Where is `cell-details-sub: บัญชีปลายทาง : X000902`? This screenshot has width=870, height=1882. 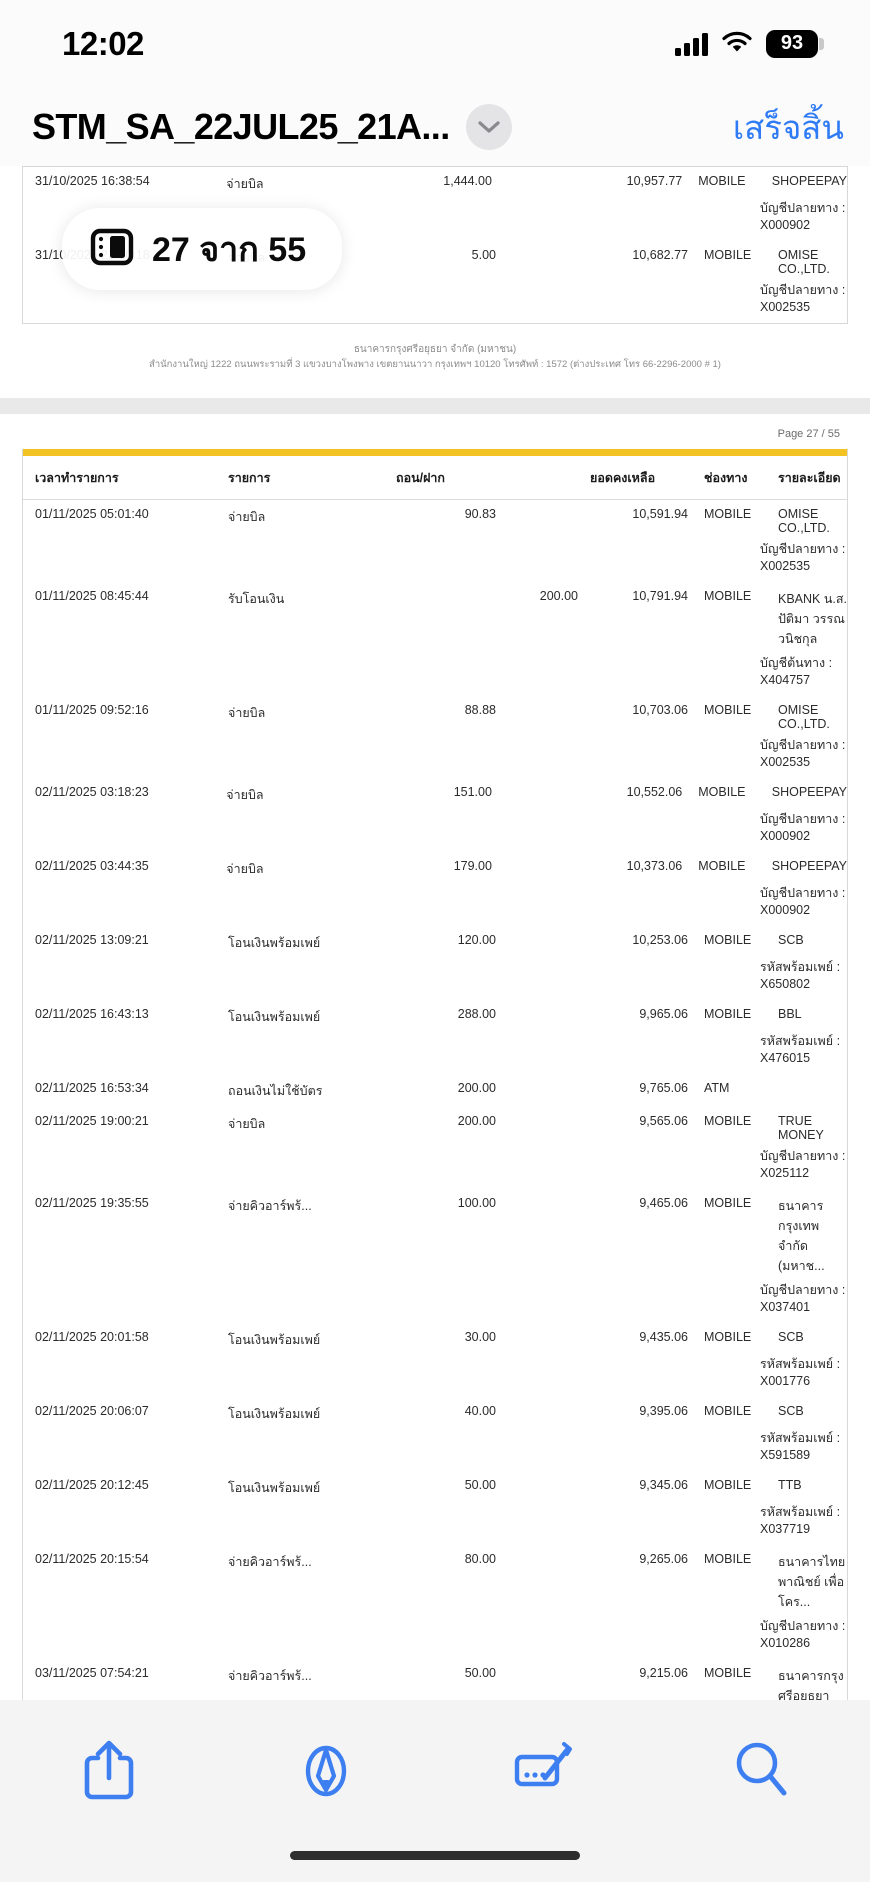 cell-details-sub: บัญชีปลายทาง : X000902 is located at coordinates (803, 216).